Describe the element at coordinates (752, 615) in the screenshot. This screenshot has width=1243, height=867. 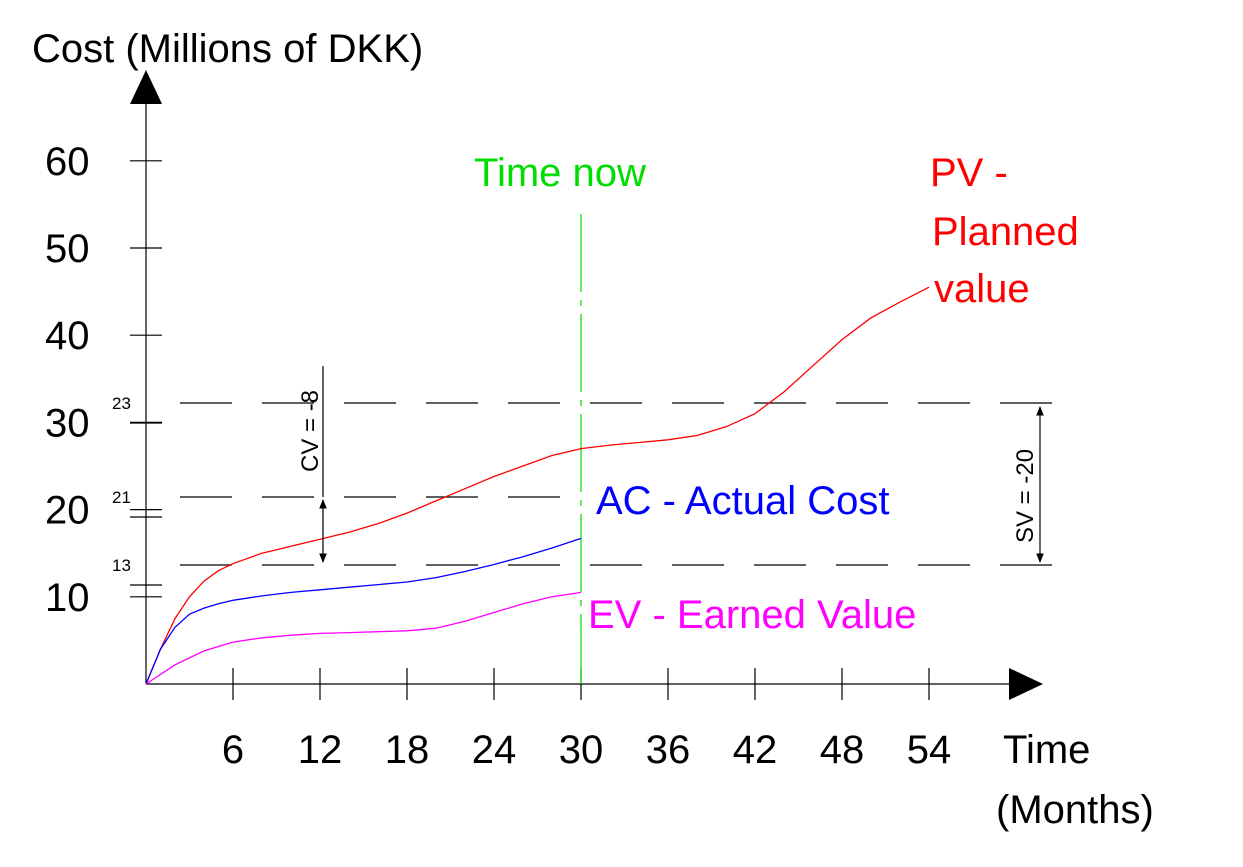
I see `ev-label: EV - Earned Value` at that location.